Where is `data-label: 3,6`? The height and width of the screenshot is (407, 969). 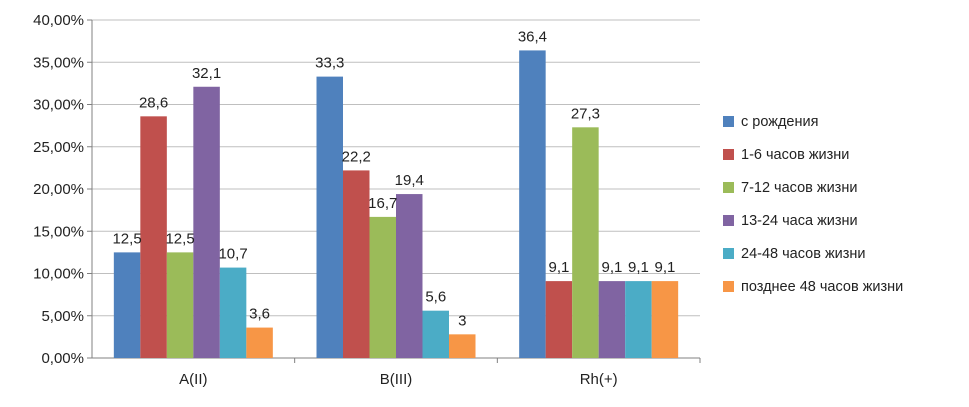
data-label: 3,6 is located at coordinates (259, 314).